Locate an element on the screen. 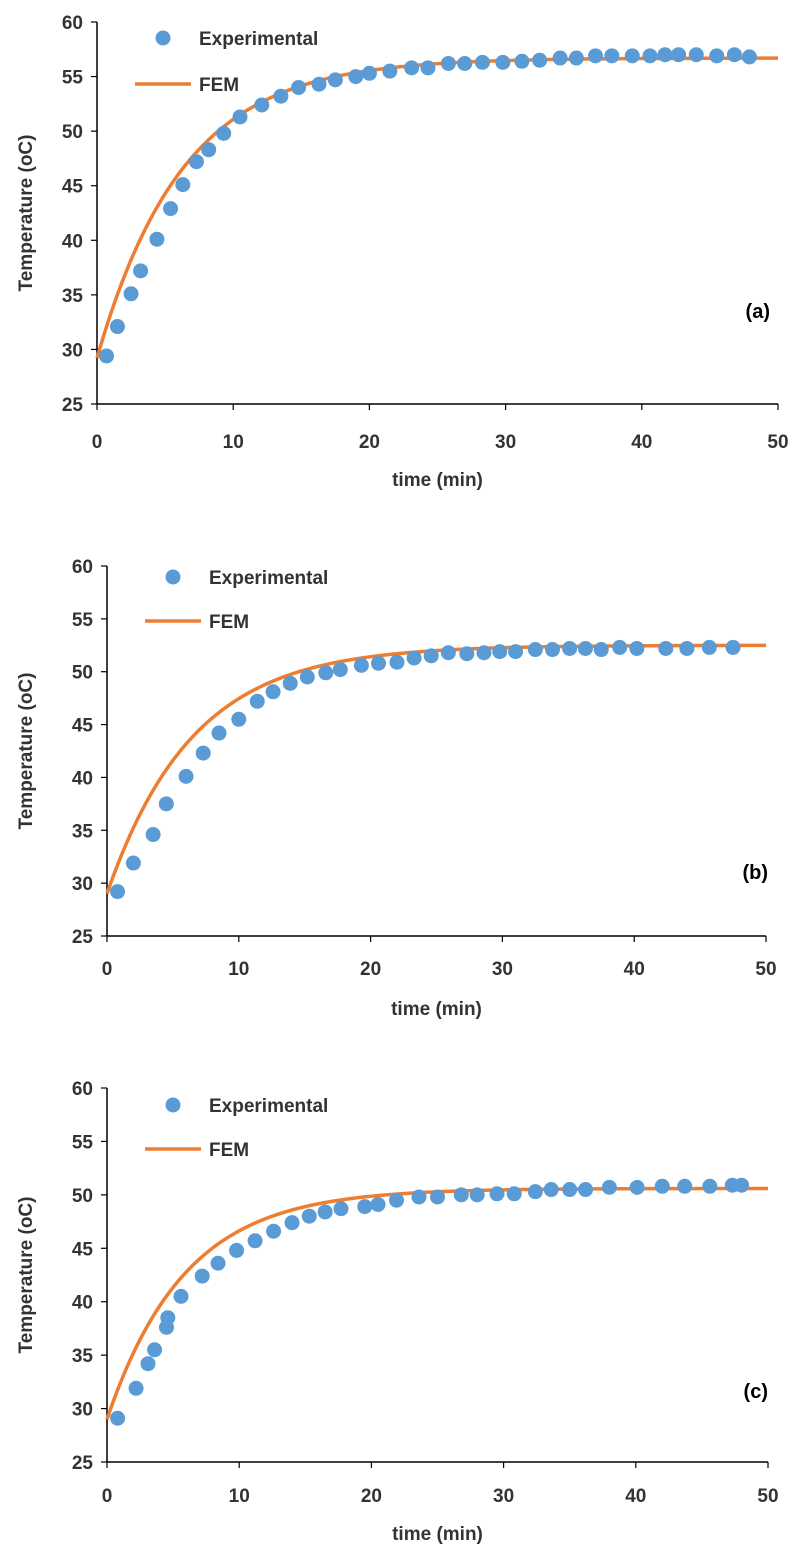 This screenshot has width=798, height=1548. chart-b-y-axis-title: Temperature (oC) is located at coordinates (26, 751).